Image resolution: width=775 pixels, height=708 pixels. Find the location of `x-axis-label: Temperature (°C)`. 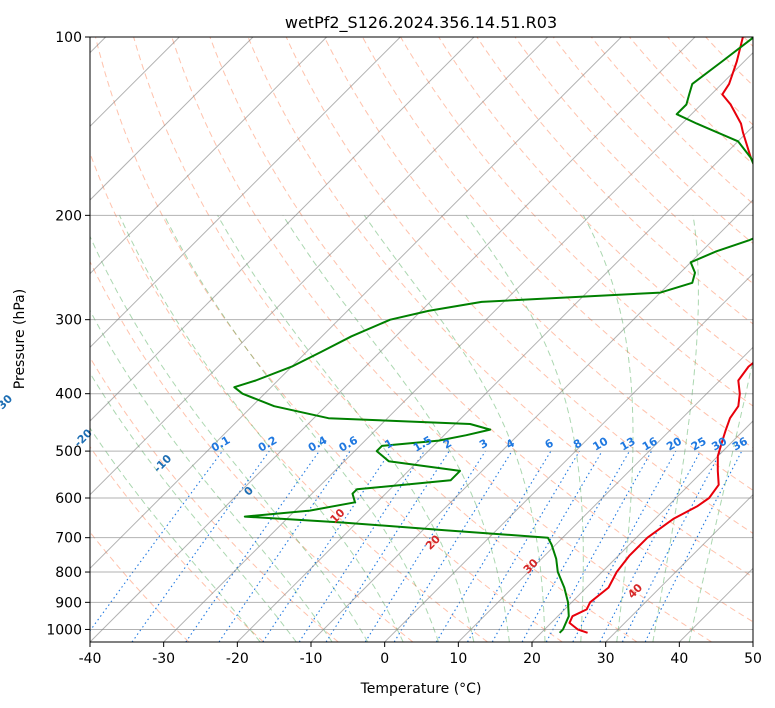

x-axis-label: Temperature (°C) is located at coordinates (421, 689).